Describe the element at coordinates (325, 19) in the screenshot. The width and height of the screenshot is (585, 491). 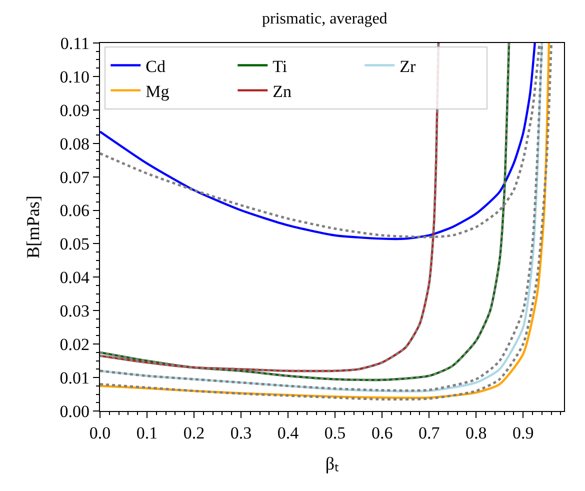
I see `chart-title: prismatic, averaged` at that location.